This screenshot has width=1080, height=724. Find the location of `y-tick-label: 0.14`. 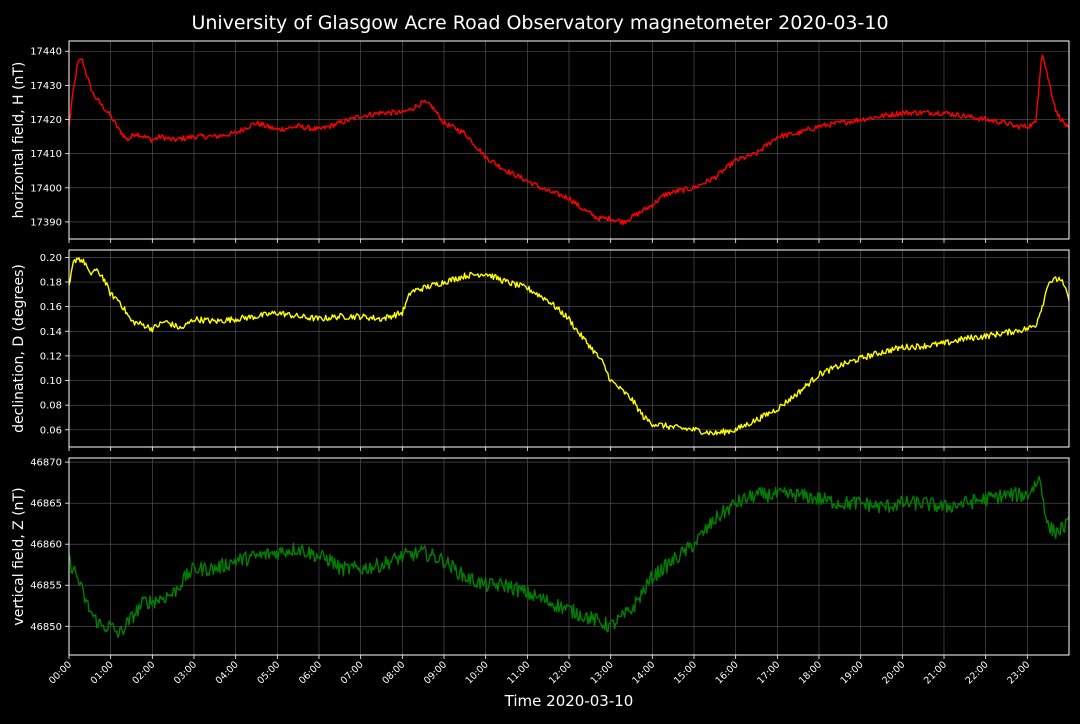

y-tick-label: 0.14 is located at coordinates (51, 332).